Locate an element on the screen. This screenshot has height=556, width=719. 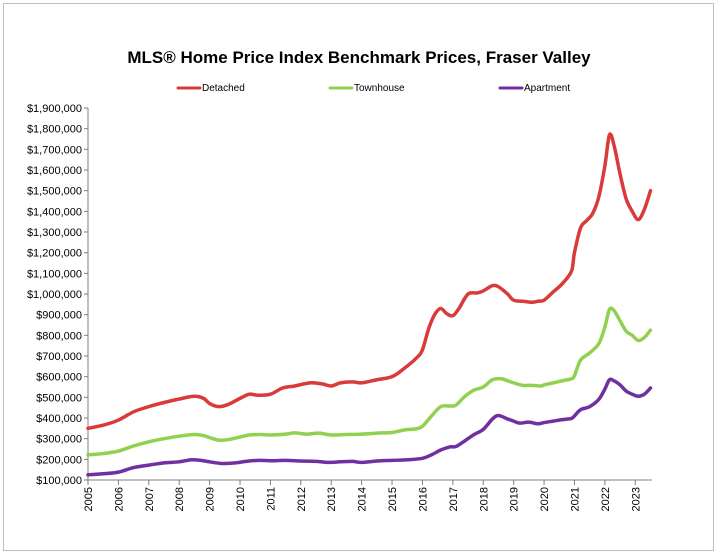
x-tick-label: 2005 is located at coordinates (89, 499).